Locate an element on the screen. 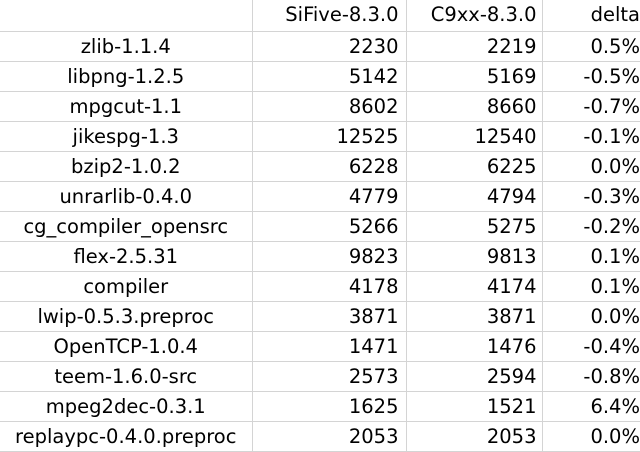 The width and height of the screenshot is (640, 452). table-row: OpenTCP-1.0.4 1471 1476 -0.4% is located at coordinates (320, 346).